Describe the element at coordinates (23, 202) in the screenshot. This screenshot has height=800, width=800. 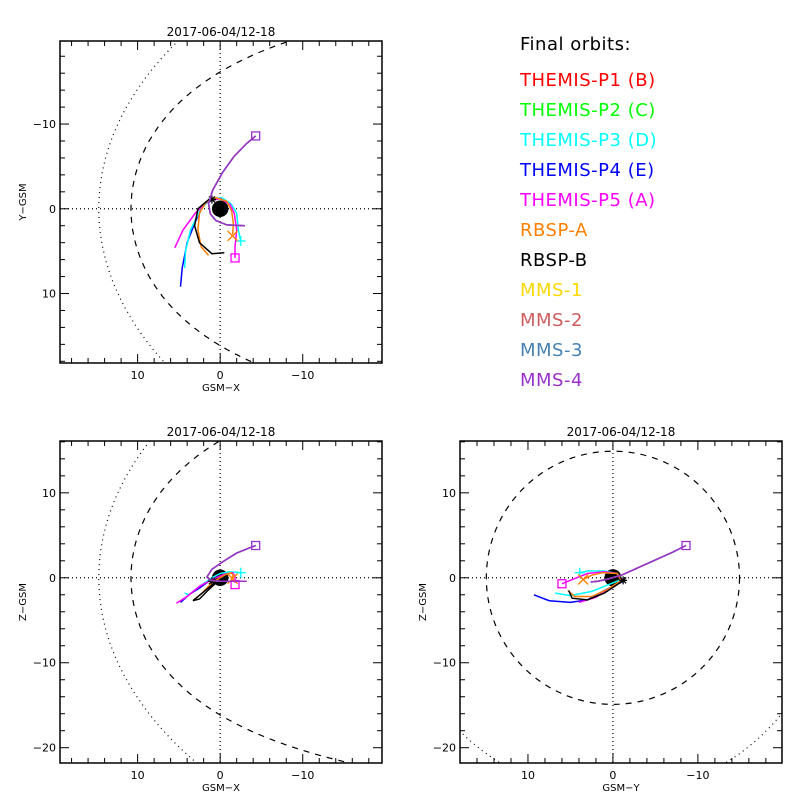
I see `y-axis-label: Y−GSM` at that location.